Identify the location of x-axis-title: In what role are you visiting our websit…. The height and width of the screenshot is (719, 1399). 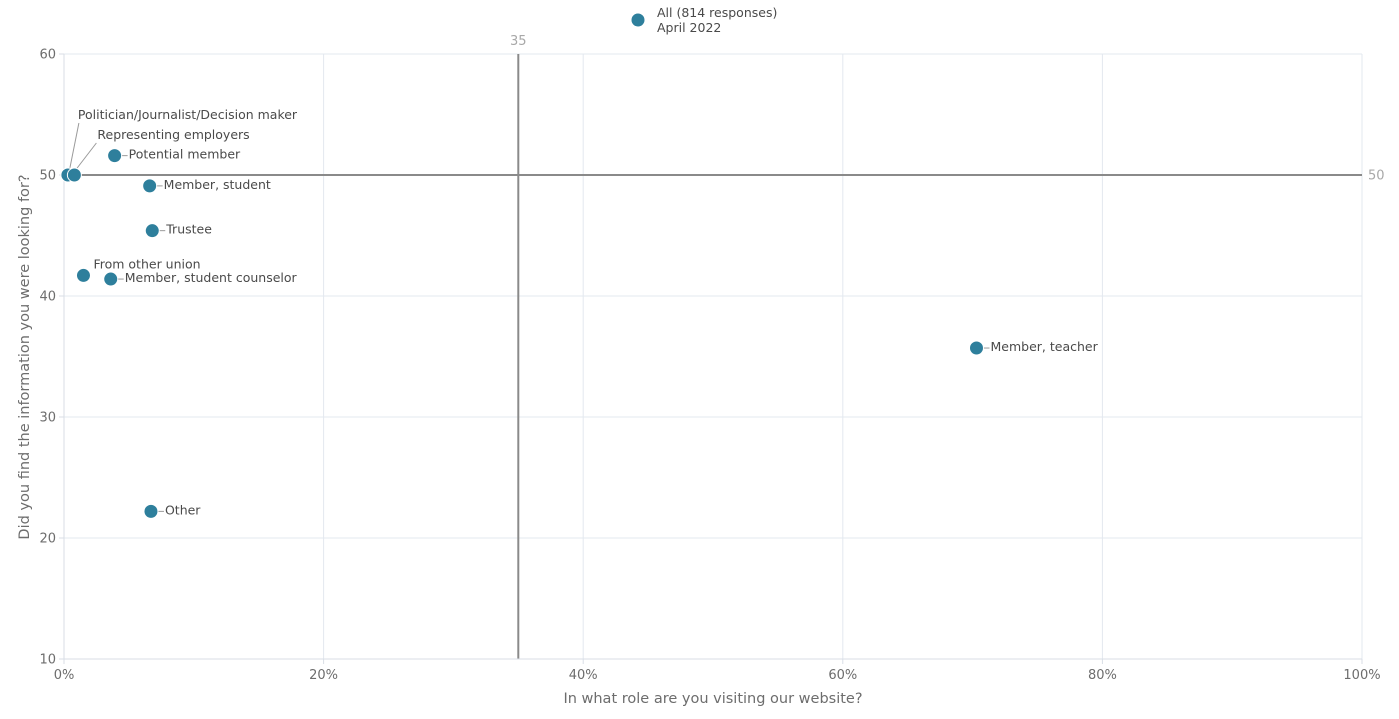
(712, 699).